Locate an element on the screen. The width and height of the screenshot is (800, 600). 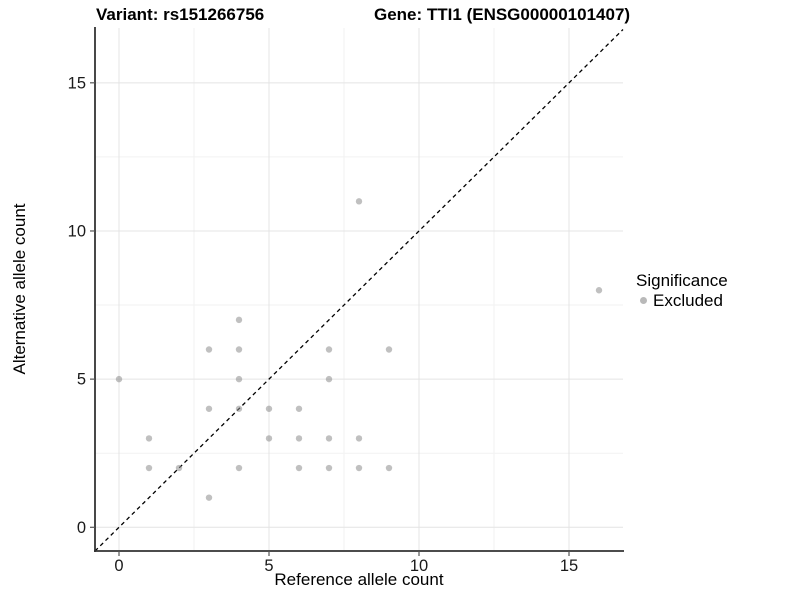
y-tick-label: 0 is located at coordinates (81, 528).